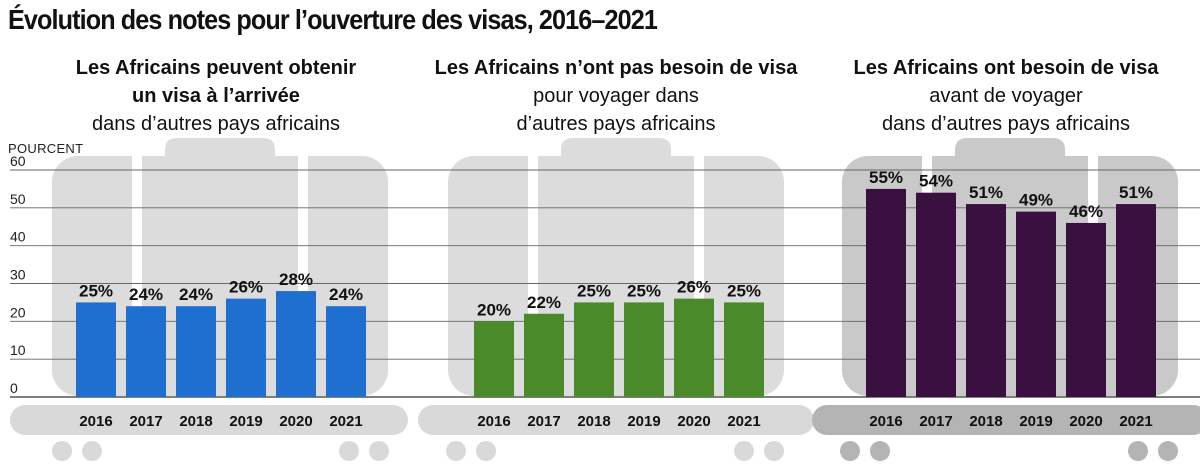  Describe the element at coordinates (616, 68) in the screenshot. I see `panel-title-bold-line: Les Africains n’ont pas besoin de visa` at that location.